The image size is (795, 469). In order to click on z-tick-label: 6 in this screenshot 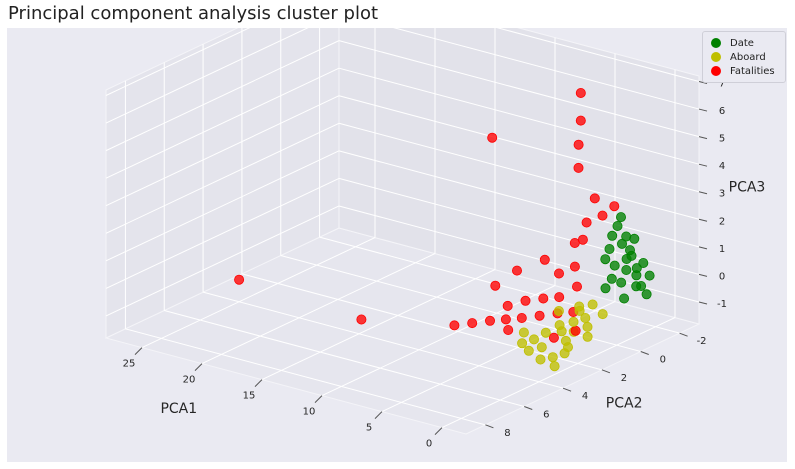, I will do `click(722, 111)`.